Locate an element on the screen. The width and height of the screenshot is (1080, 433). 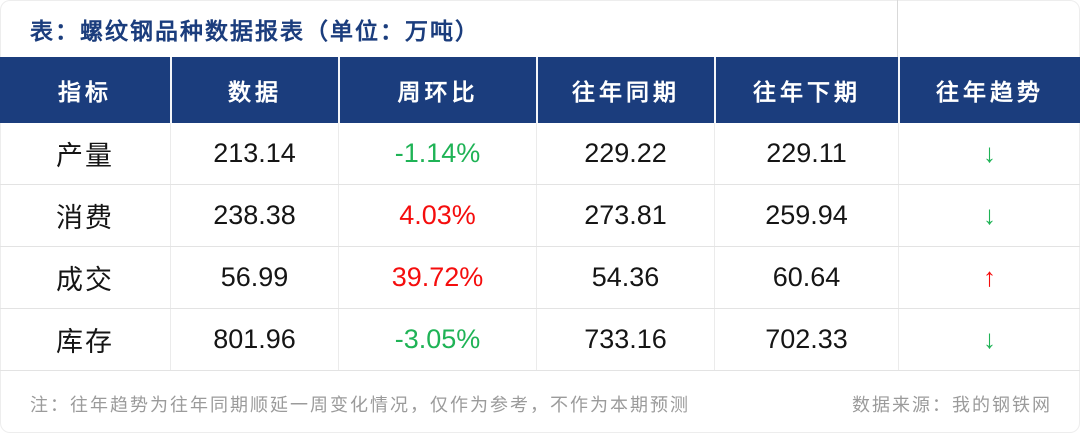
indicator-label: 产量 is located at coordinates (85, 156).